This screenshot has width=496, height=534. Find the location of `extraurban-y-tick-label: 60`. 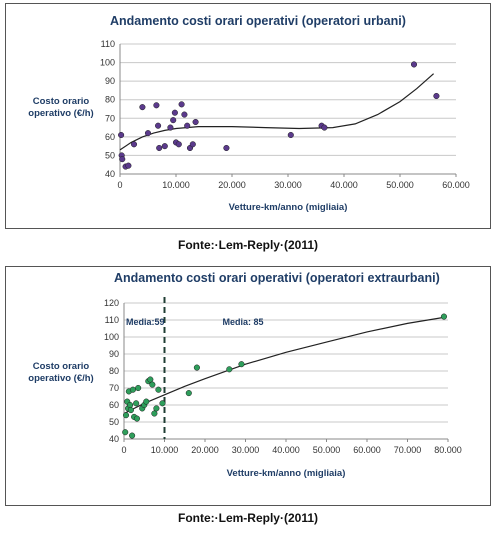

extraurban-y-tick-label: 60 is located at coordinates (114, 405).